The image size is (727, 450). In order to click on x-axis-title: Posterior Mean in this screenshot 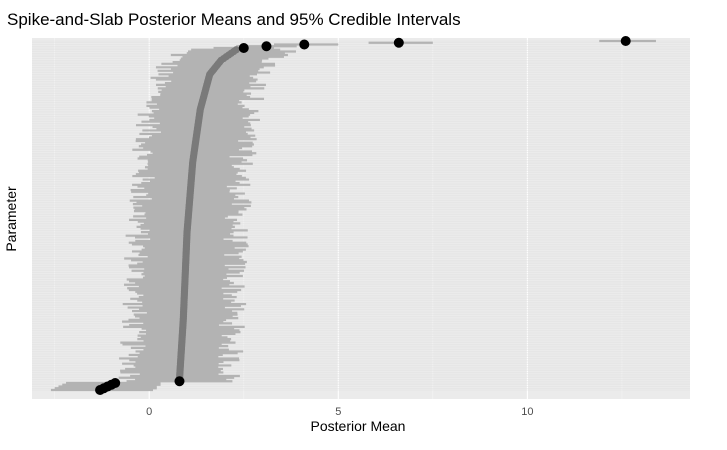, I will do `click(358, 426)`.